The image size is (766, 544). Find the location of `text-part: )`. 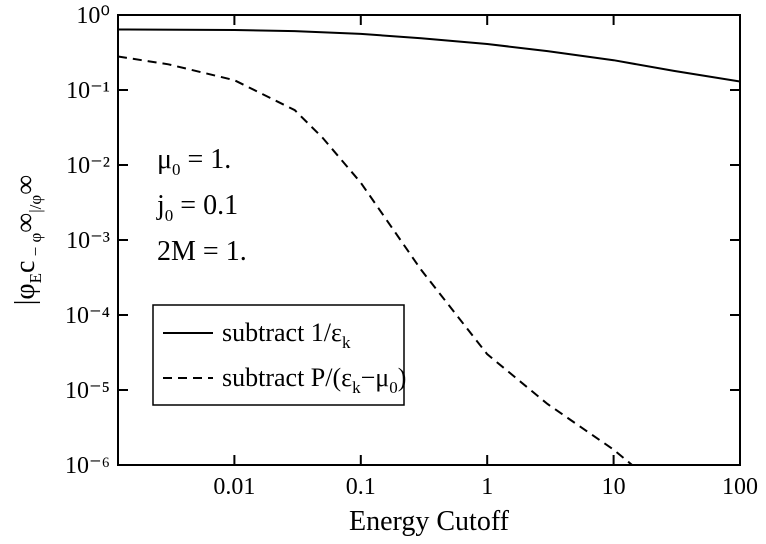

text-part: ) is located at coordinates (402, 377).